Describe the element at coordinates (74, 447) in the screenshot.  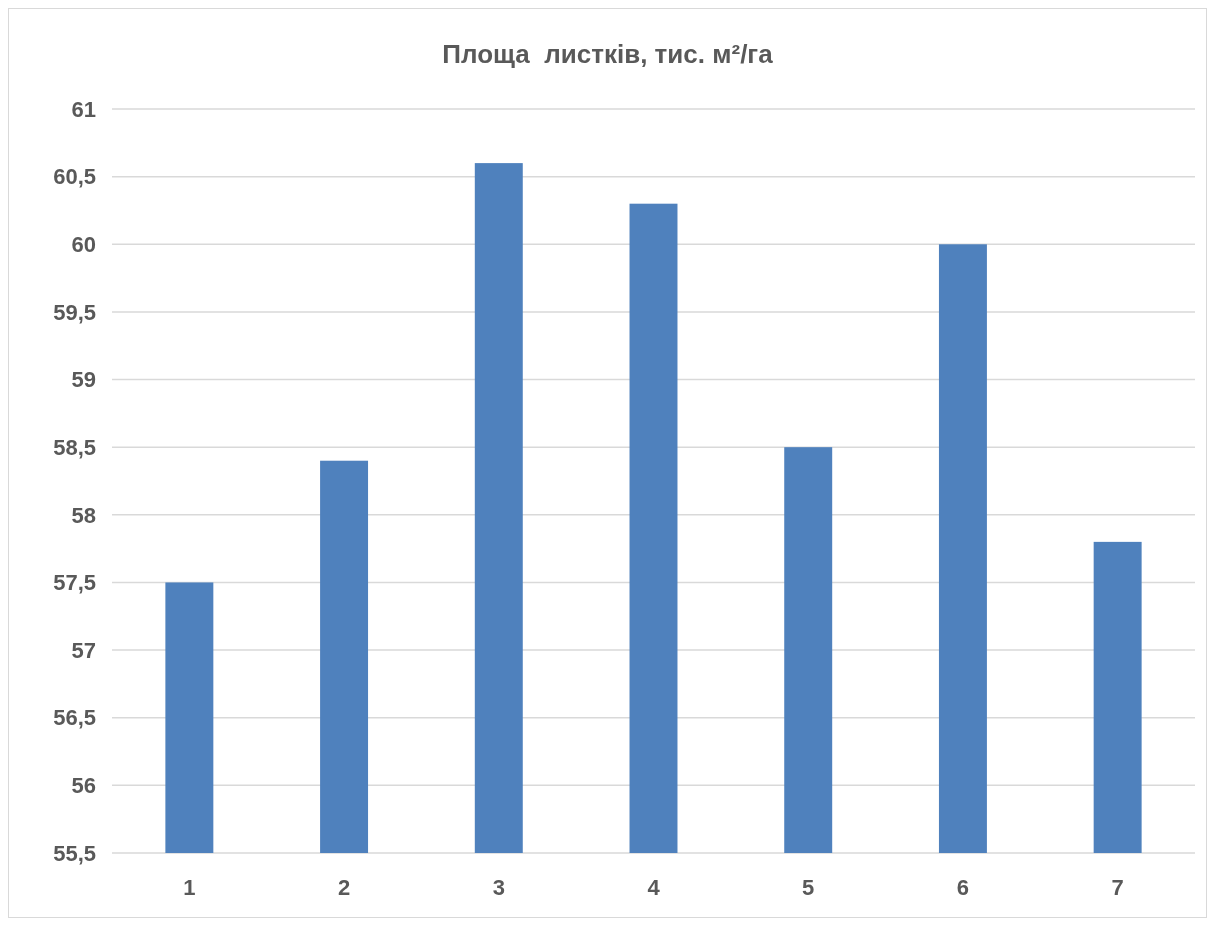
I see `y-tick-label: 58,5` at that location.